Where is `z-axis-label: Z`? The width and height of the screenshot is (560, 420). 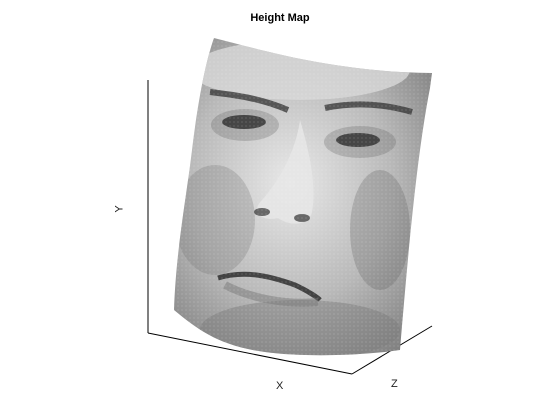
z-axis-label: Z is located at coordinates (394, 384).